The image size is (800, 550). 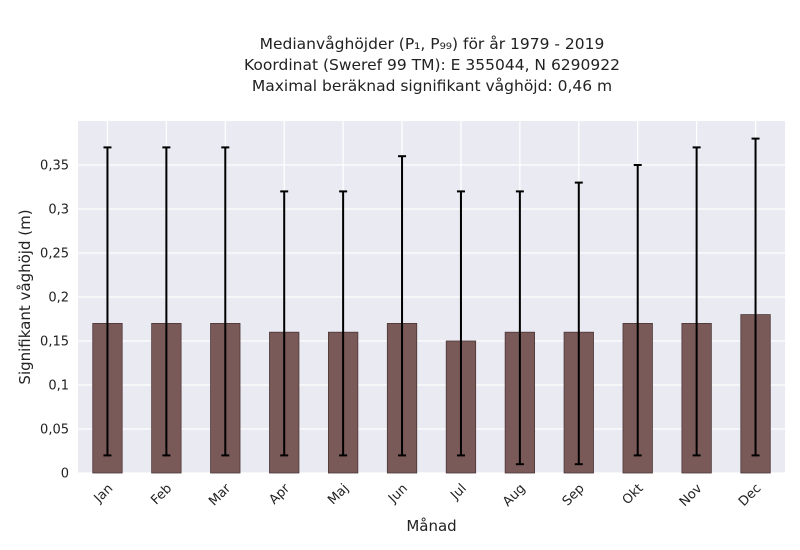 I want to click on x-axis-label: Månad, so click(x=431, y=526).